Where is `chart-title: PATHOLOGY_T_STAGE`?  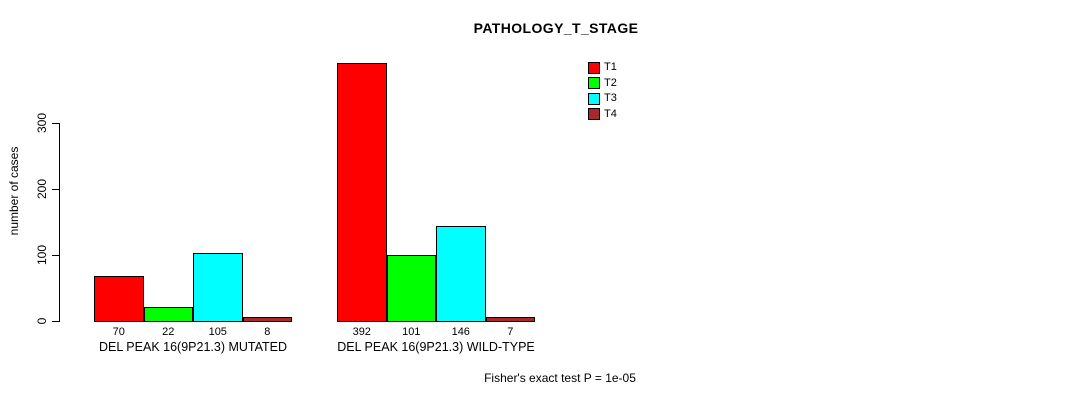
chart-title: PATHOLOGY_T_STAGE is located at coordinates (556, 28).